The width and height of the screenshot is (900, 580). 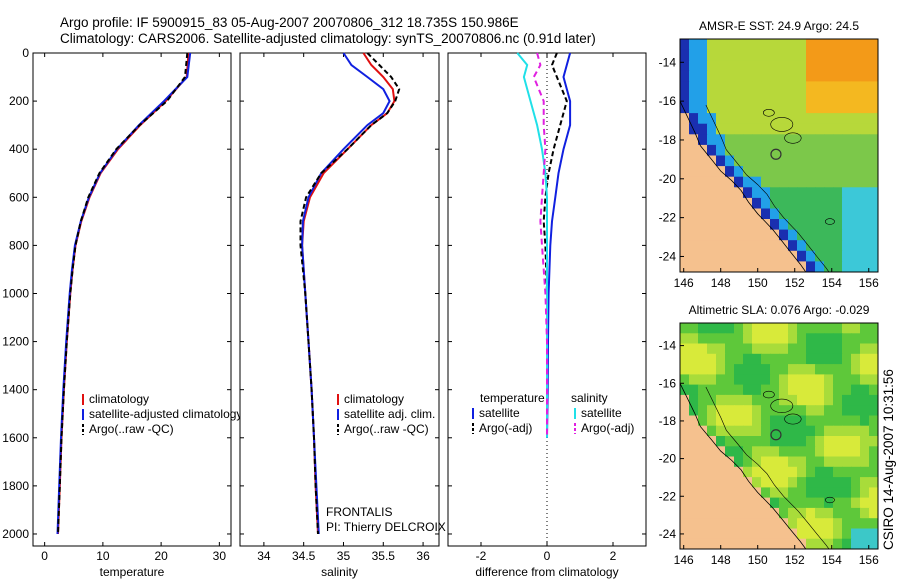 What do you see at coordinates (499, 413) in the screenshot?
I see `diff-legend-temp-sat-text: satellite` at bounding box center [499, 413].